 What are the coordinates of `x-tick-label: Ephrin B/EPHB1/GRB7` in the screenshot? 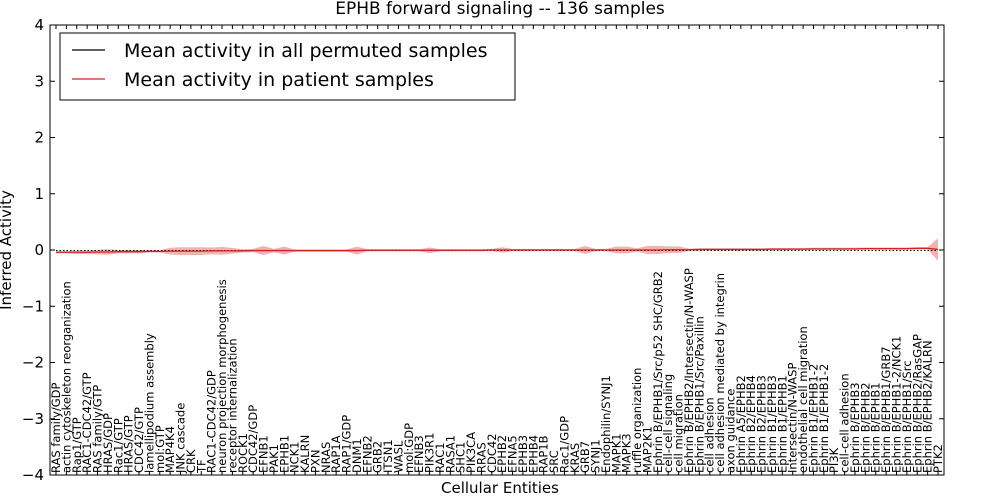 It's located at (886, 409).